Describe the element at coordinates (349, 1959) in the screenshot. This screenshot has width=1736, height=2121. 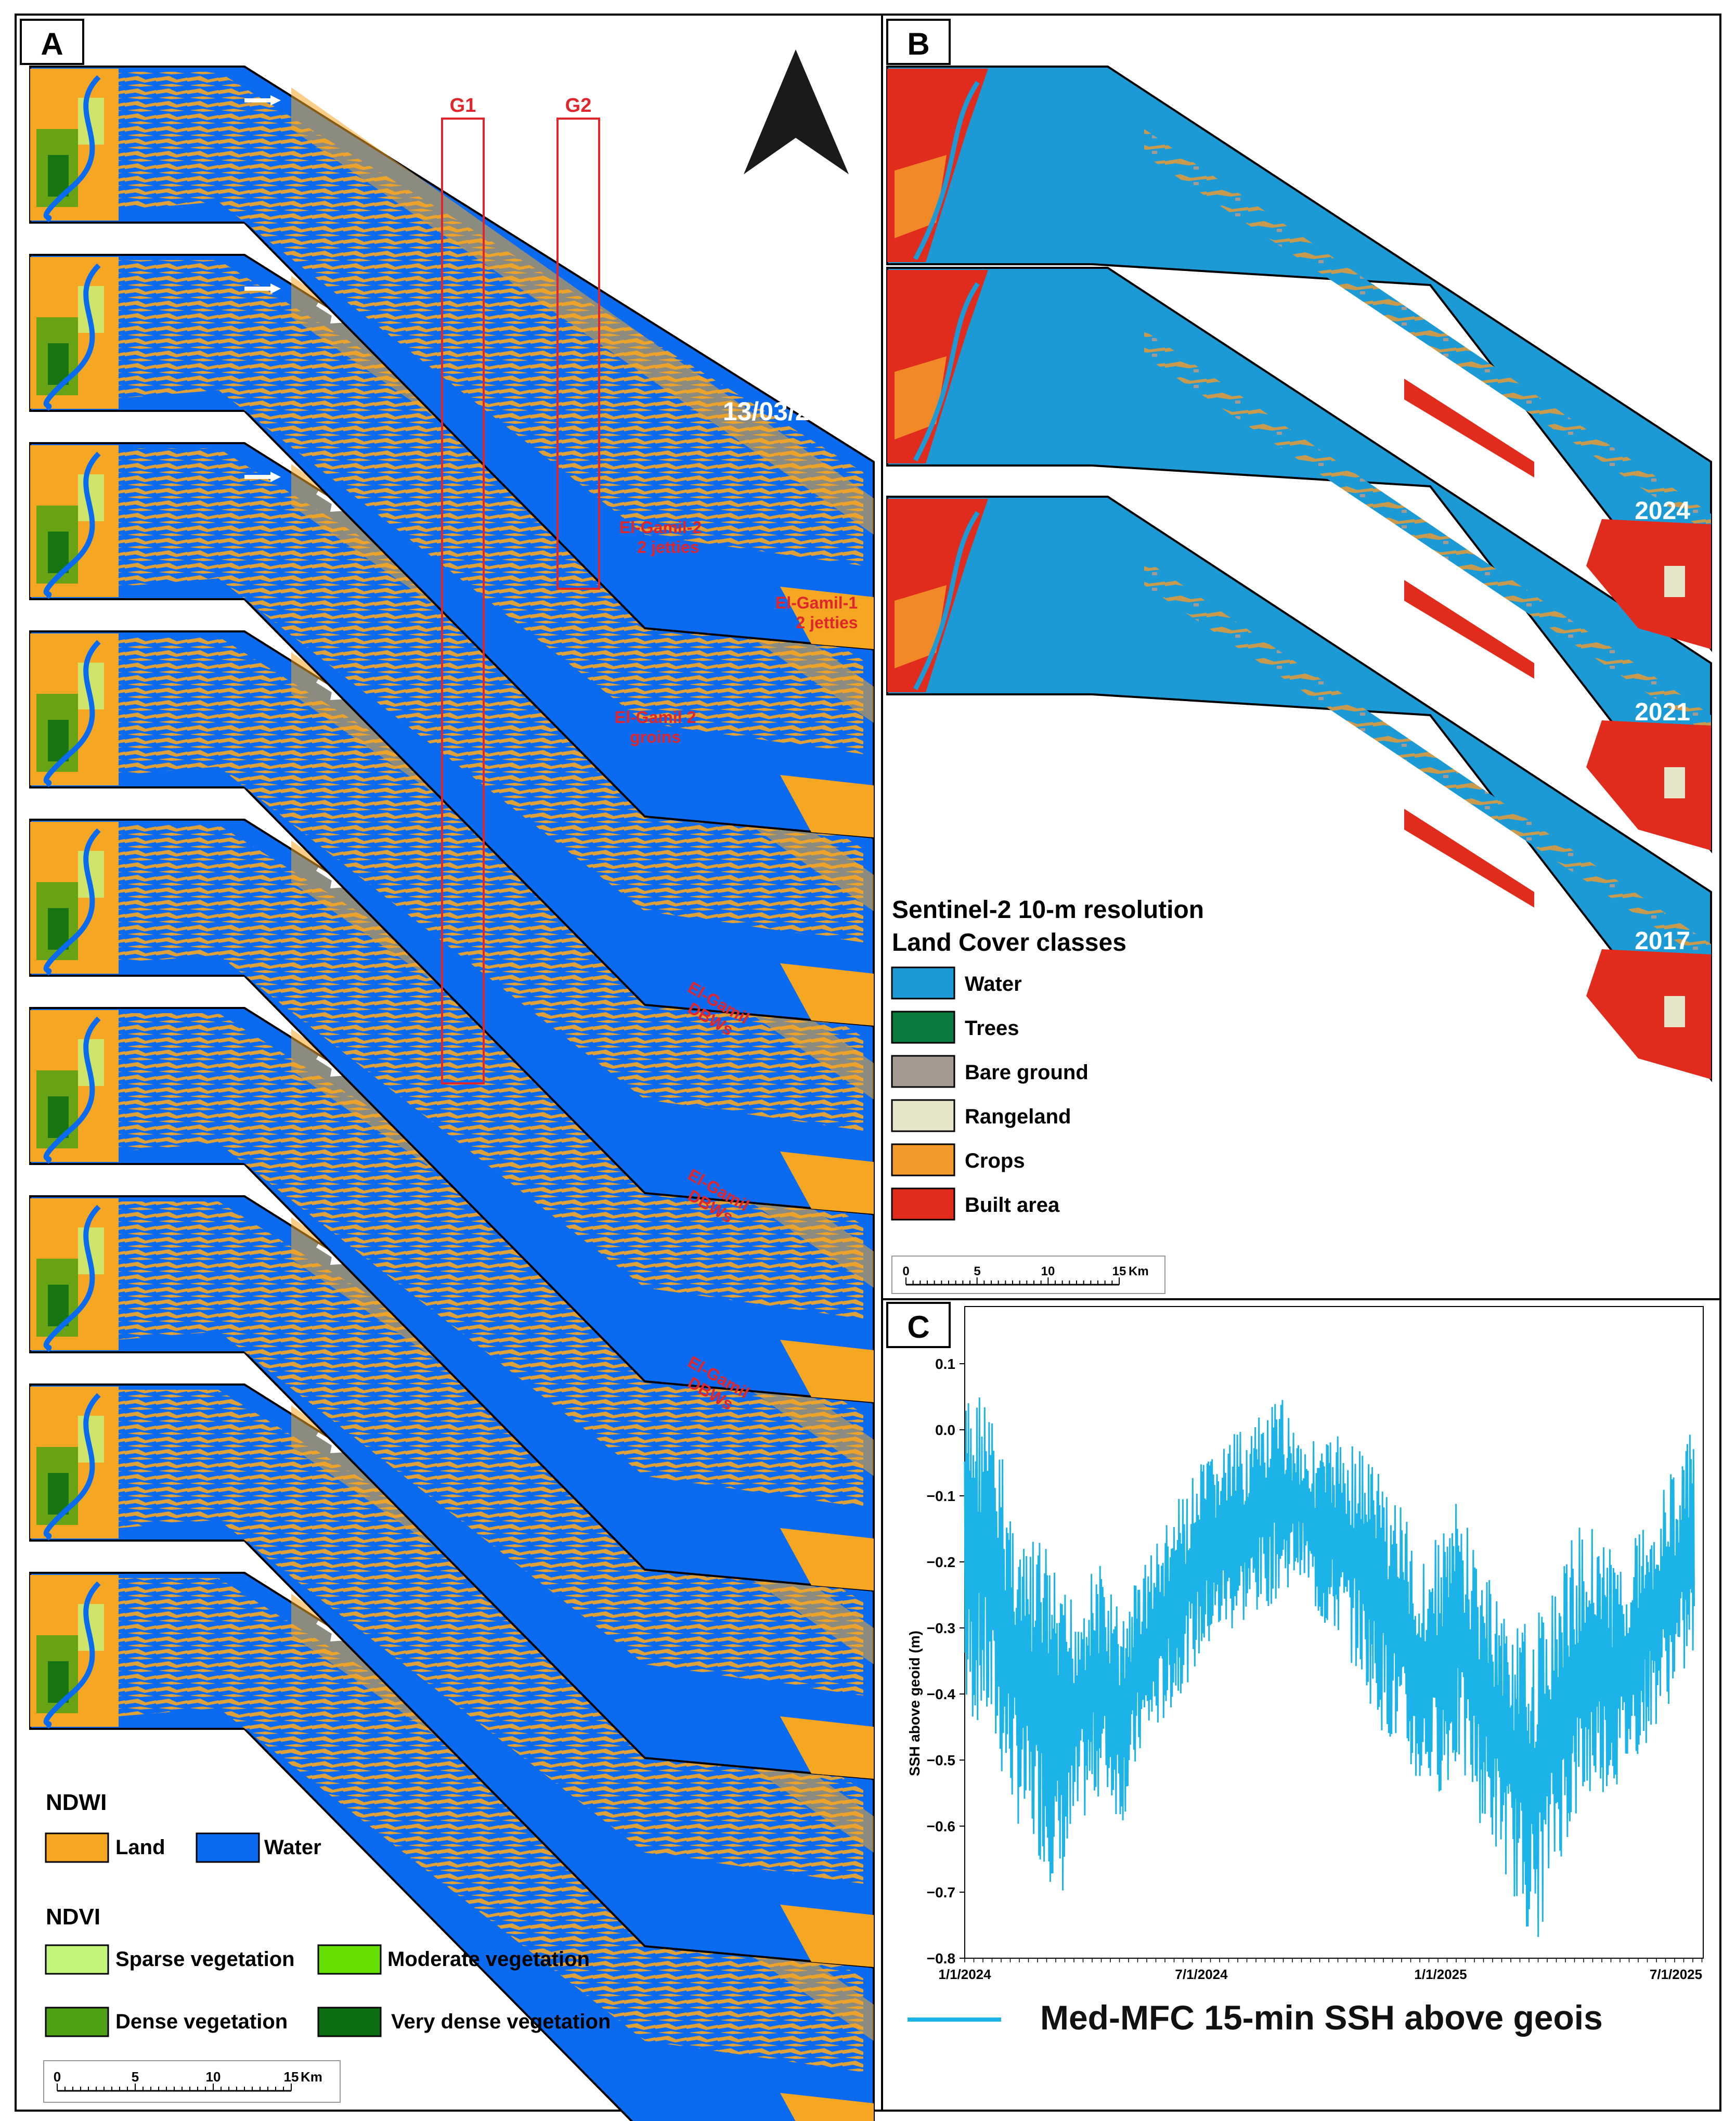
I see `moderate-swatch` at that location.